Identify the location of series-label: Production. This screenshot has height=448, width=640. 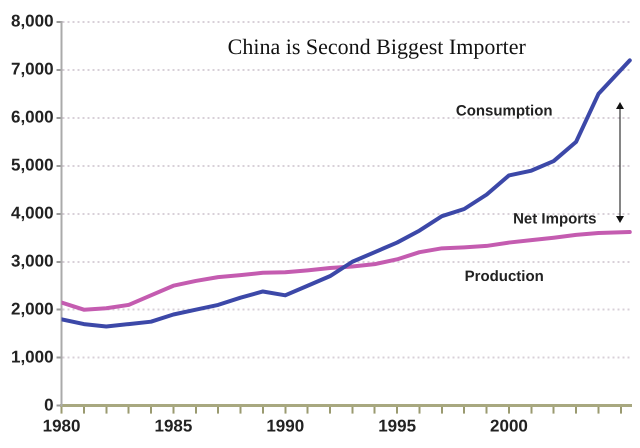
(504, 277).